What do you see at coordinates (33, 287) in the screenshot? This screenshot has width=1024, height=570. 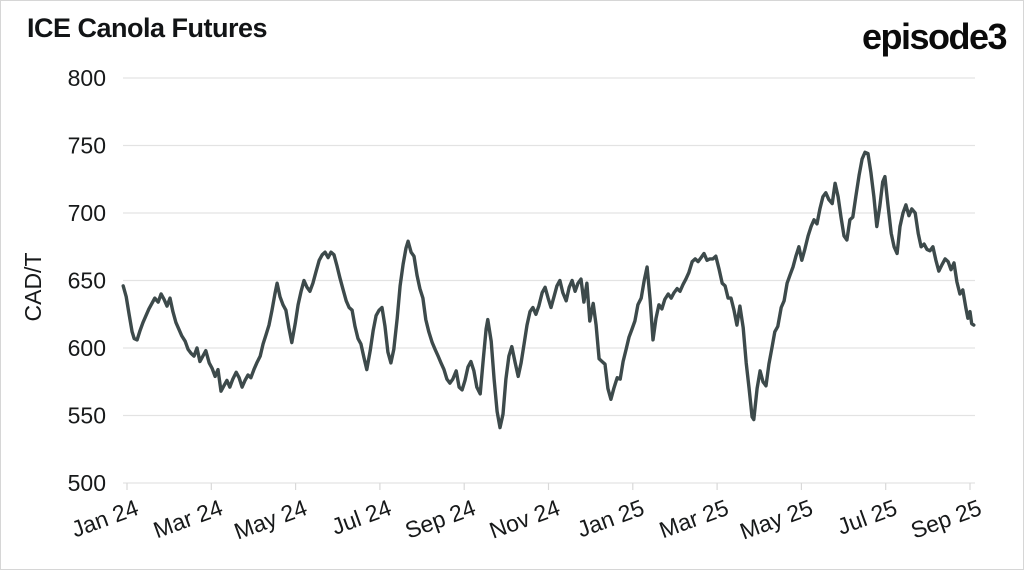 I see `y-axis-title: CAD/T` at bounding box center [33, 287].